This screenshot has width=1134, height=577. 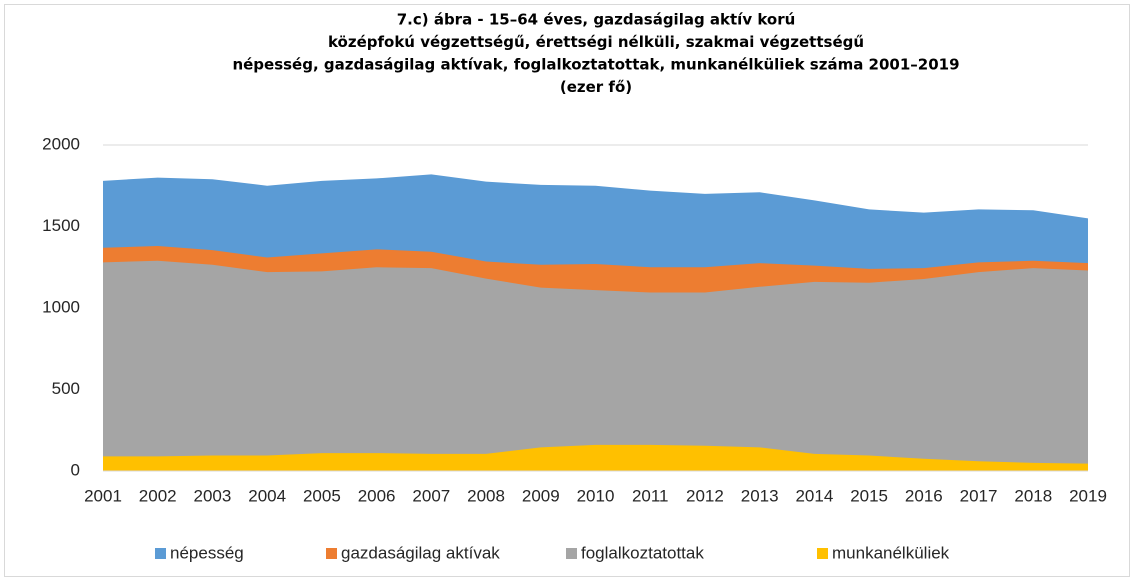 What do you see at coordinates (650, 495) in the screenshot?
I see `x-tick-label: 2011` at bounding box center [650, 495].